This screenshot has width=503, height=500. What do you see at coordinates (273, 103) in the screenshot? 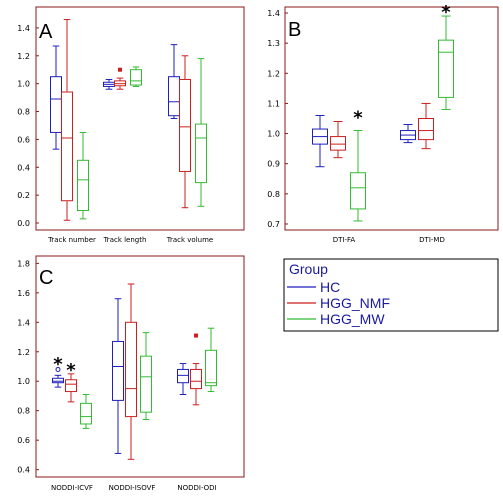
I see `y-tick-label: 1.1` at bounding box center [273, 103].